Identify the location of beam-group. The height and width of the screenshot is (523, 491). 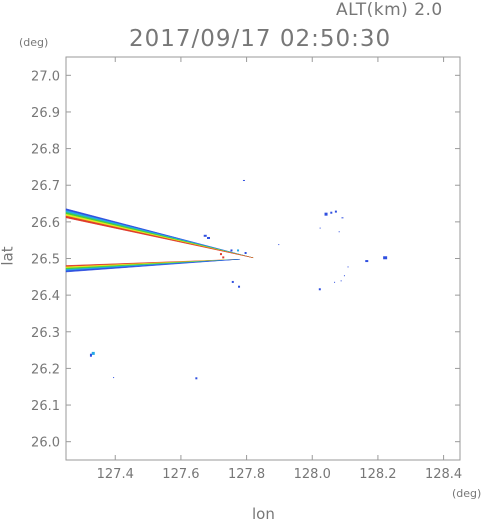
(159, 240).